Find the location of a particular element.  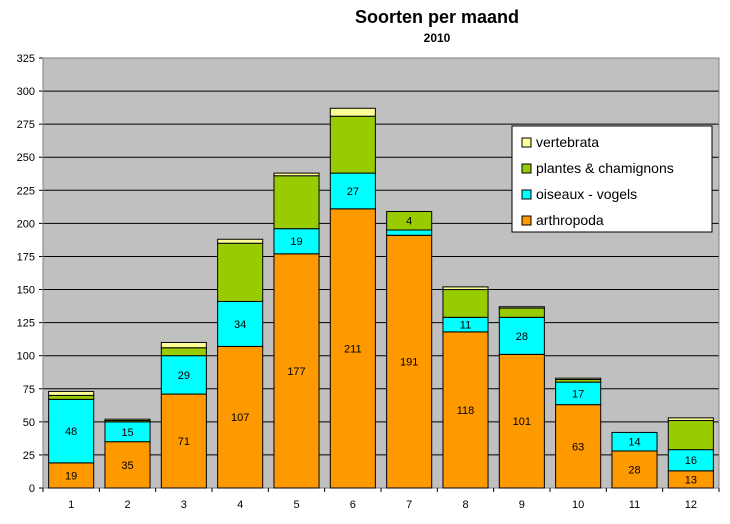

data-label: 177 is located at coordinates (296, 372).